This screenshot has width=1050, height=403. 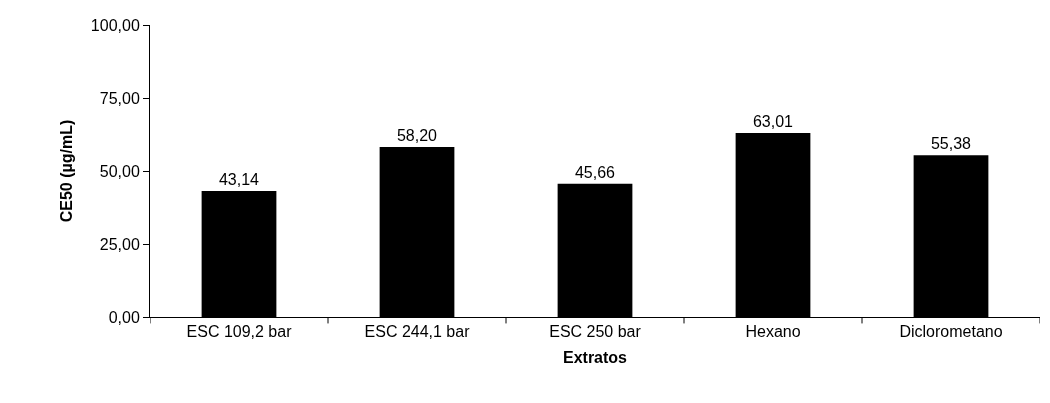 What do you see at coordinates (773, 122) in the screenshot?
I see `data-label: 63,01` at bounding box center [773, 122].